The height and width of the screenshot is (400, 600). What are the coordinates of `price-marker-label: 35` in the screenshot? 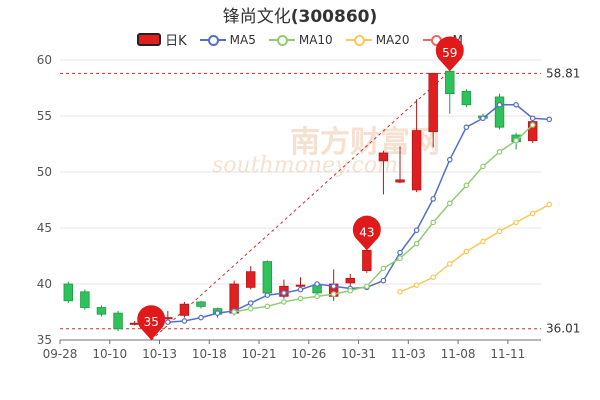 It's located at (151, 322).